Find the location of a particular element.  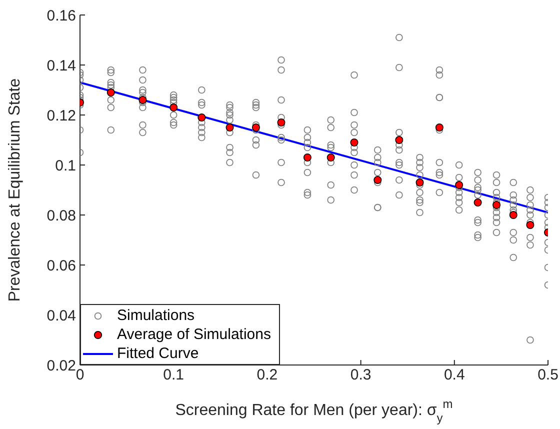

y-tick-label: 0.16 is located at coordinates (61, 15).